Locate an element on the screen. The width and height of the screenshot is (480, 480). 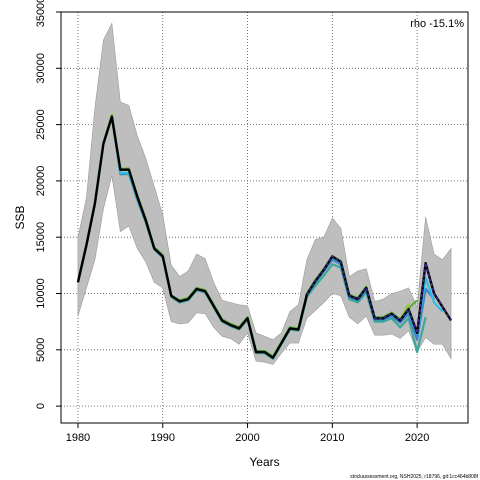
series-dashed-overlay is located at coordinates (379, 294).